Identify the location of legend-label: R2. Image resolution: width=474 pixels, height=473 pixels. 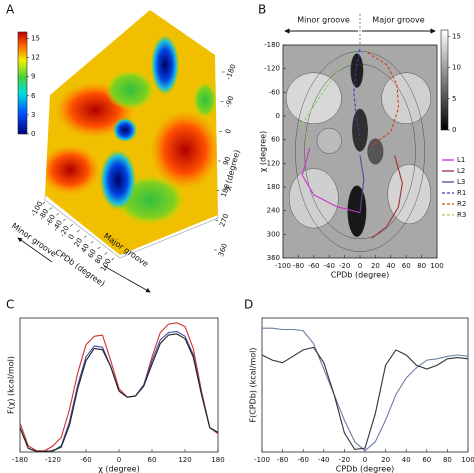
(461, 204).